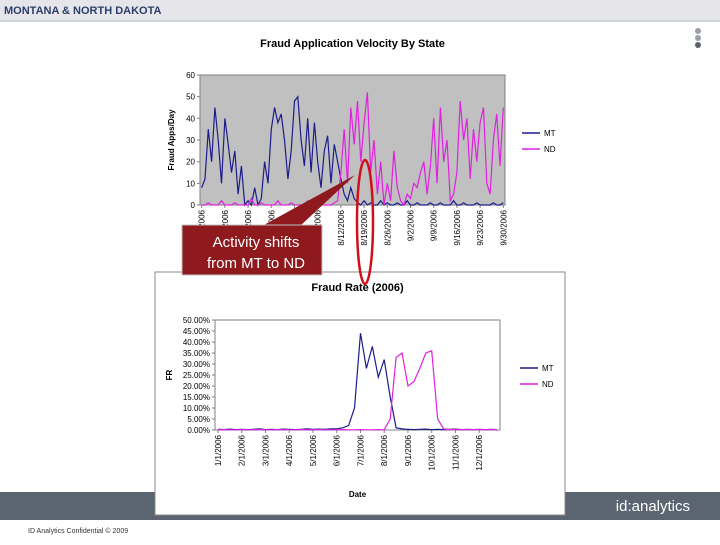 The height and width of the screenshot is (545, 720). What do you see at coordinates (169, 374) in the screenshot?
I see `y-axis-label: FR` at bounding box center [169, 374].